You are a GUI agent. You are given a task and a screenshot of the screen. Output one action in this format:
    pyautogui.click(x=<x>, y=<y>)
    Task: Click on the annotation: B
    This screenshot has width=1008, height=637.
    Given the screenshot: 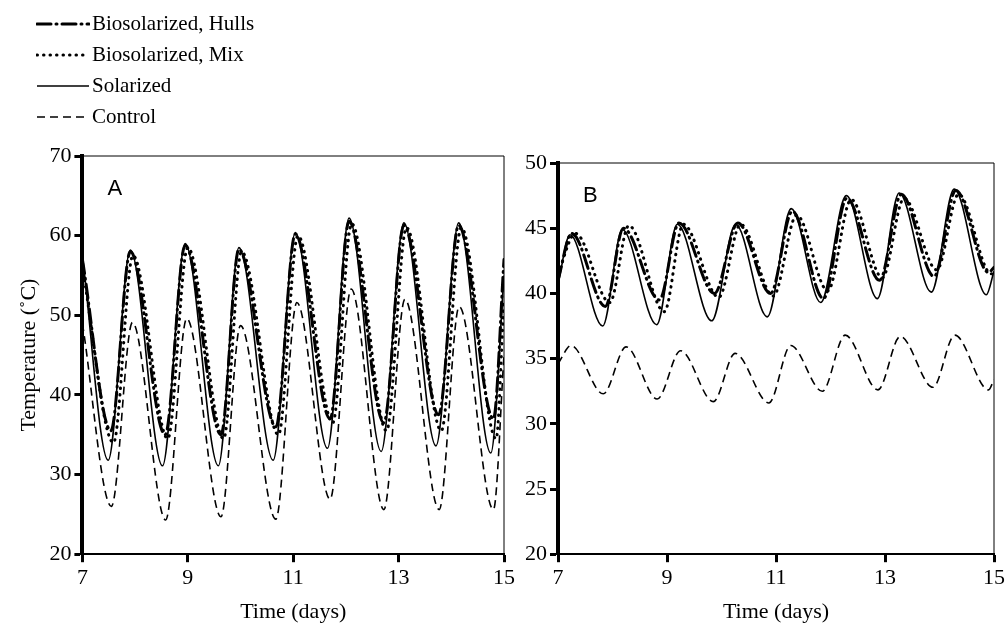 What is the action you would take?
    pyautogui.click(x=590, y=195)
    